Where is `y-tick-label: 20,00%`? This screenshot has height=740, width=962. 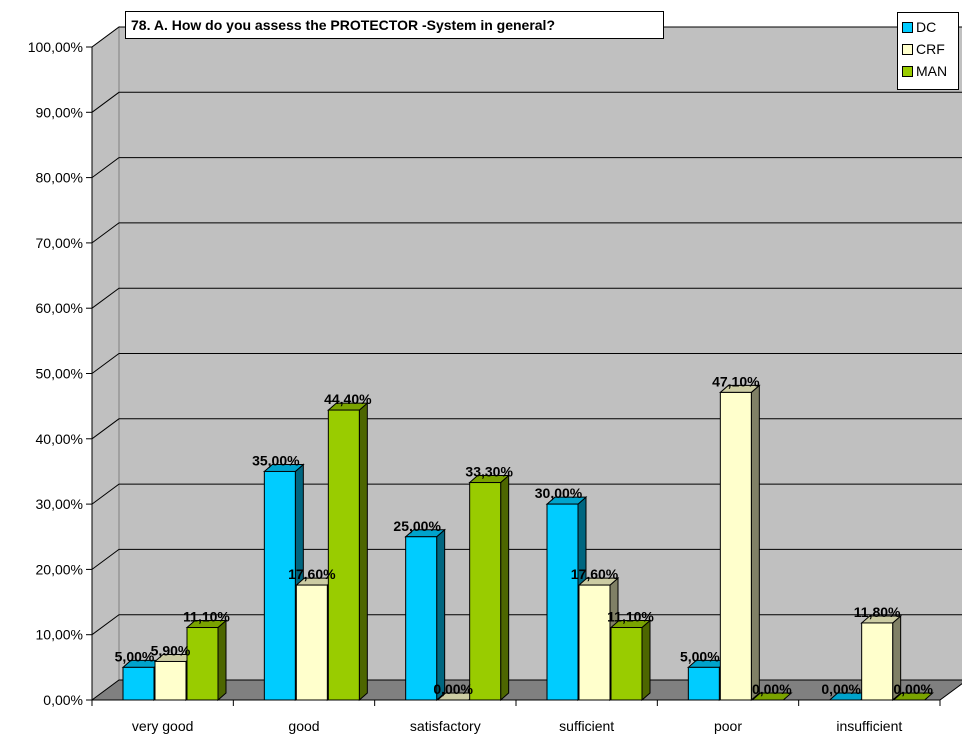 y-tick-label: 20,00% is located at coordinates (59, 569).